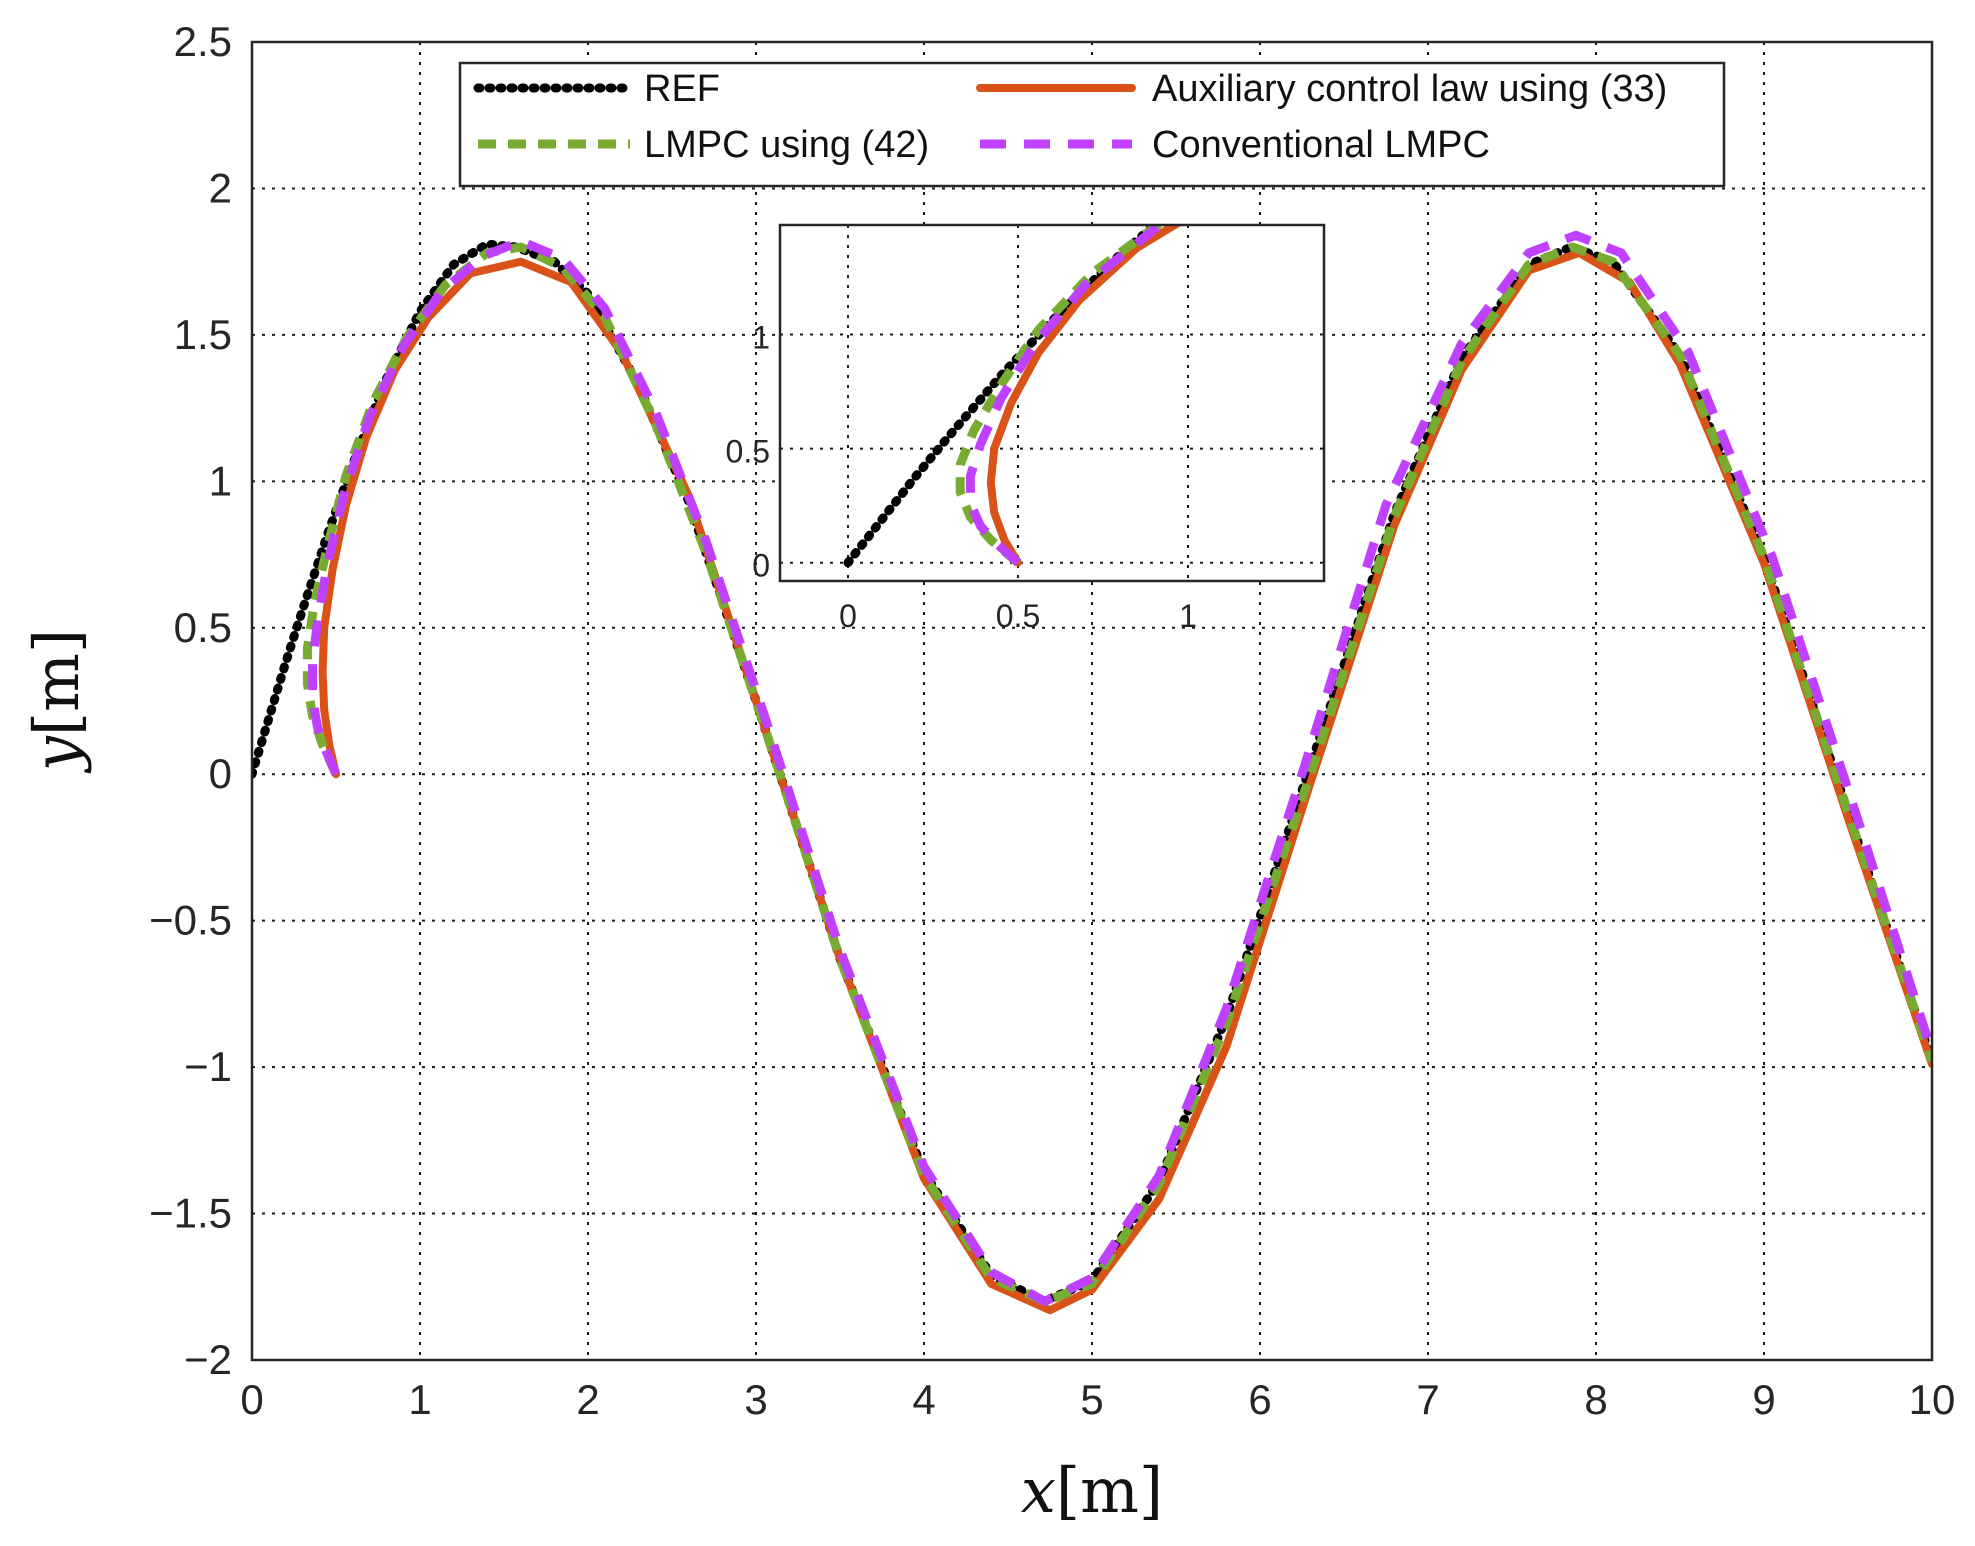 The height and width of the screenshot is (1546, 1975). Describe the element at coordinates (1763, 1399) in the screenshot. I see `main-x-tick-label: 9` at that location.